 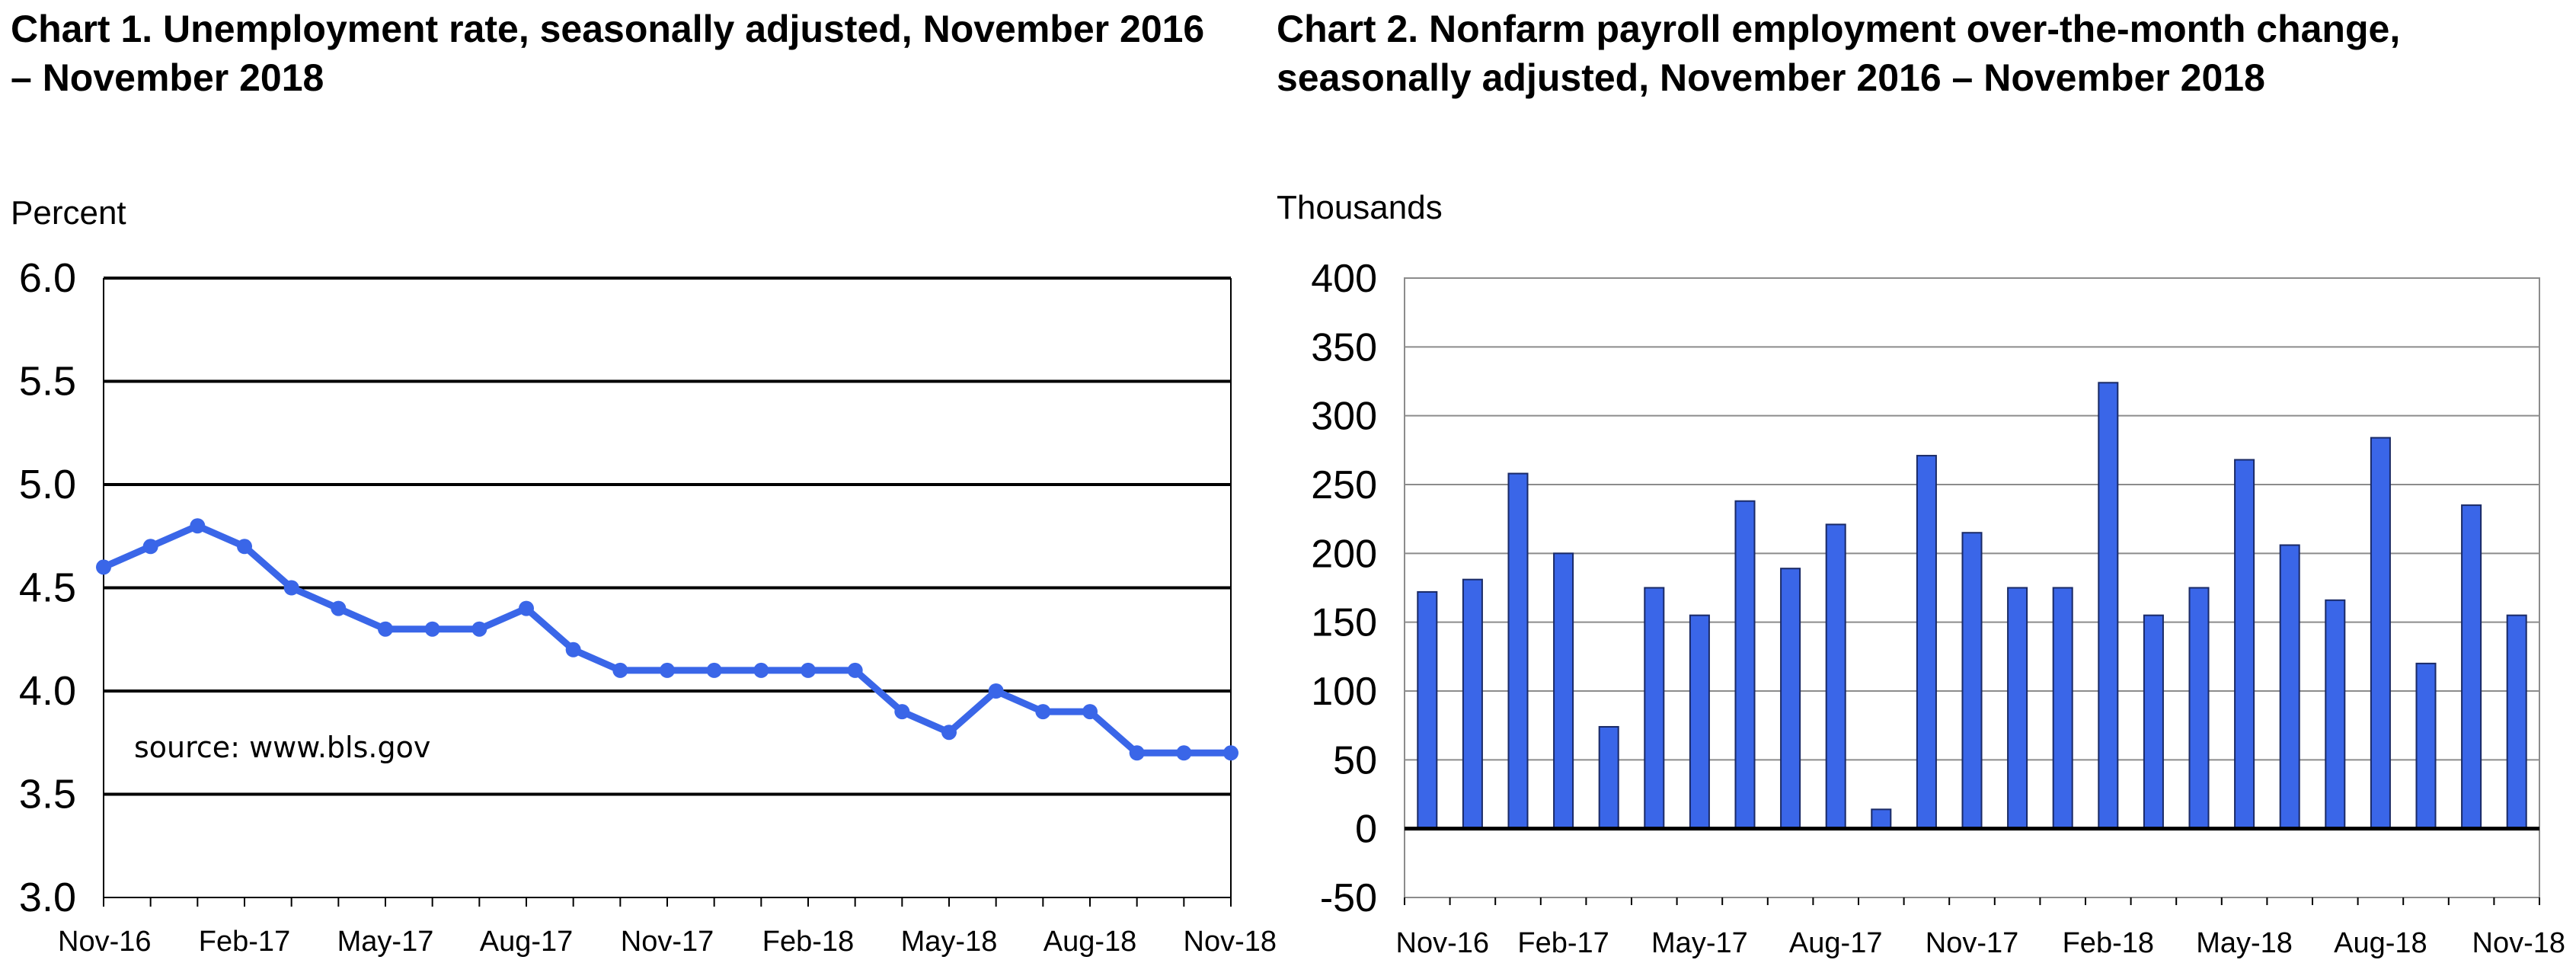 I want to click on y-tick-label: 250, so click(x=1344, y=485).